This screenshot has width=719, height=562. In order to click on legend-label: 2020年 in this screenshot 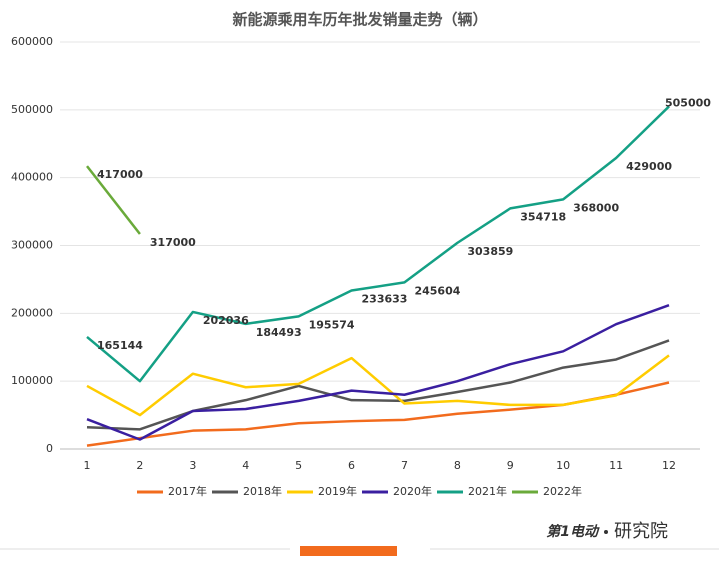, I will do `click(412, 491)`.